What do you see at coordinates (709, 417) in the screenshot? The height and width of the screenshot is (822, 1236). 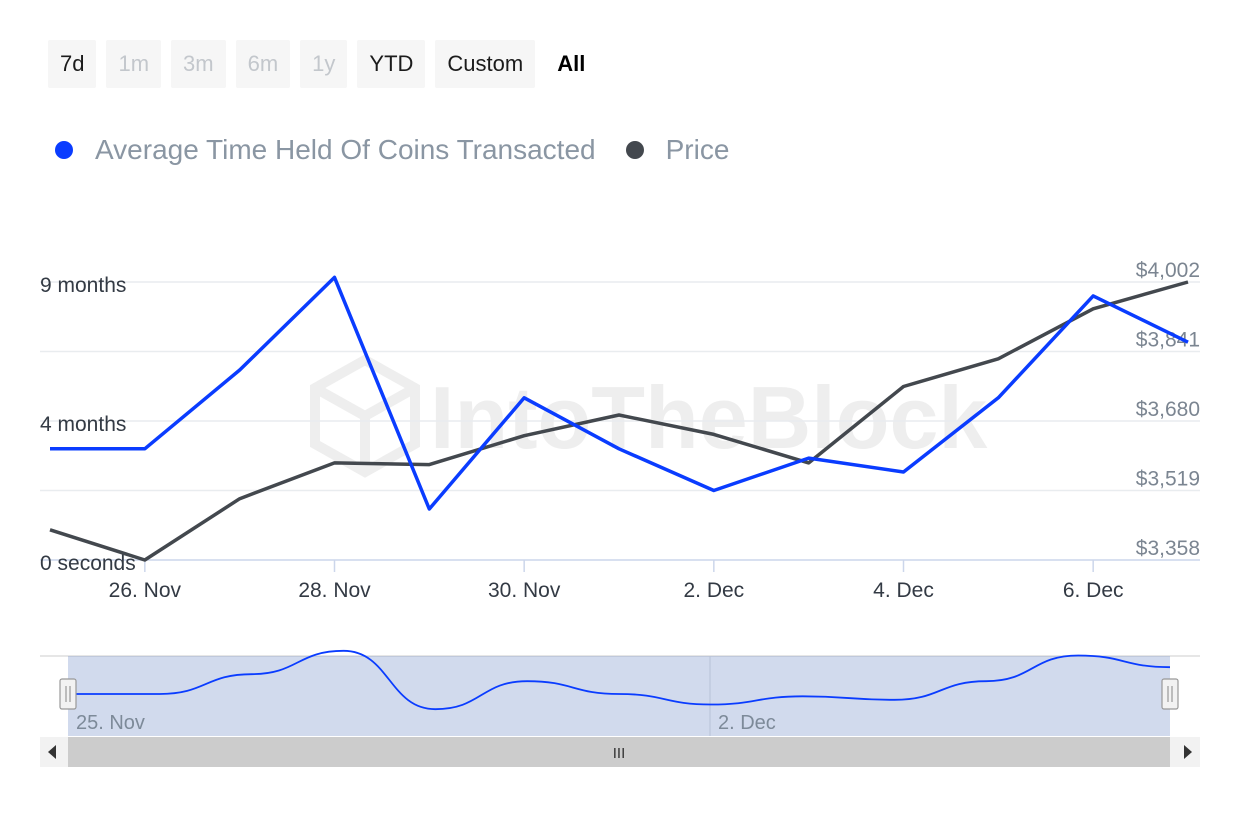 I see `watermark-text: IntoTheBlock` at bounding box center [709, 417].